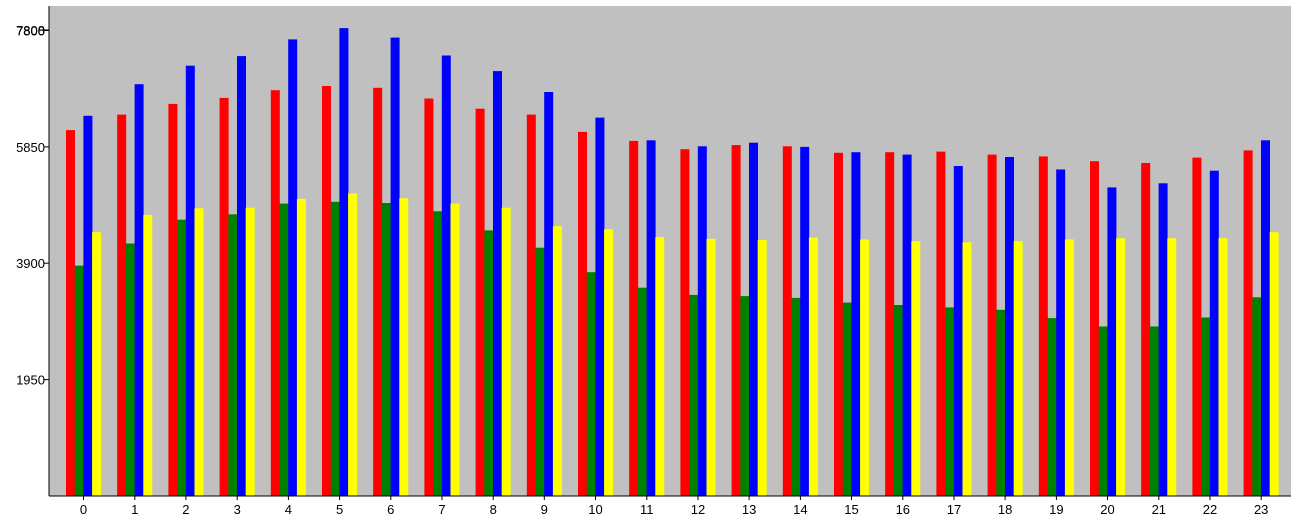 This screenshot has width=1296, height=518. What do you see at coordinates (544, 509) in the screenshot?
I see `x-tick-label: 9` at bounding box center [544, 509].